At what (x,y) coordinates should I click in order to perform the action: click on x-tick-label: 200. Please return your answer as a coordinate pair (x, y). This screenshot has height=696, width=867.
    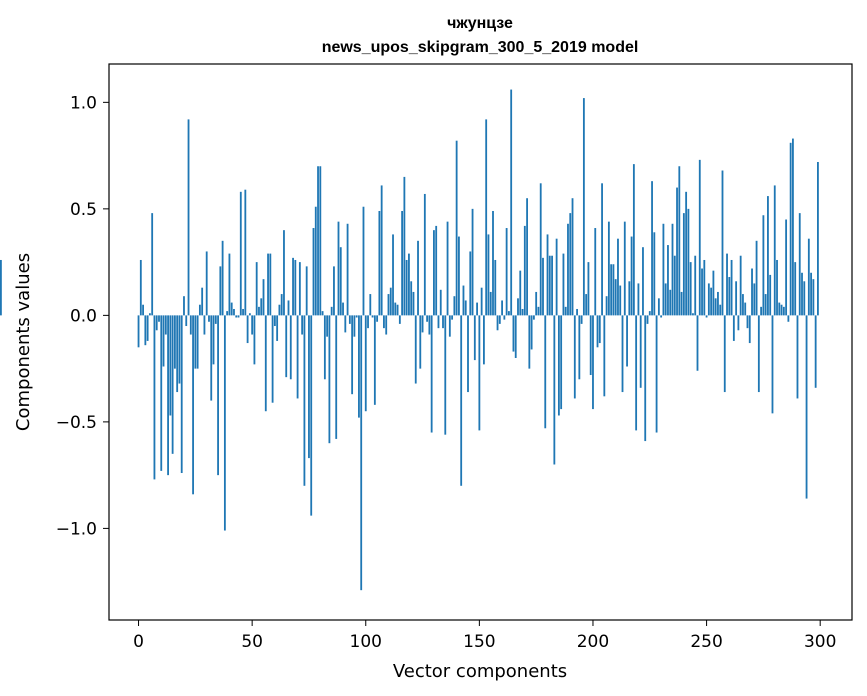
    Looking at the image, I should click on (593, 642).